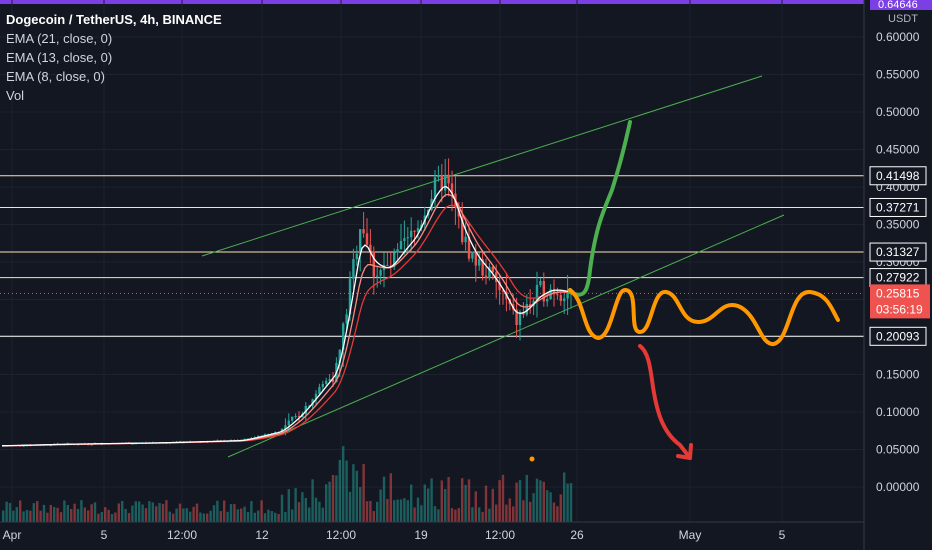  What do you see at coordinates (287, 484) in the screenshot?
I see `volume-bars` at bounding box center [287, 484].